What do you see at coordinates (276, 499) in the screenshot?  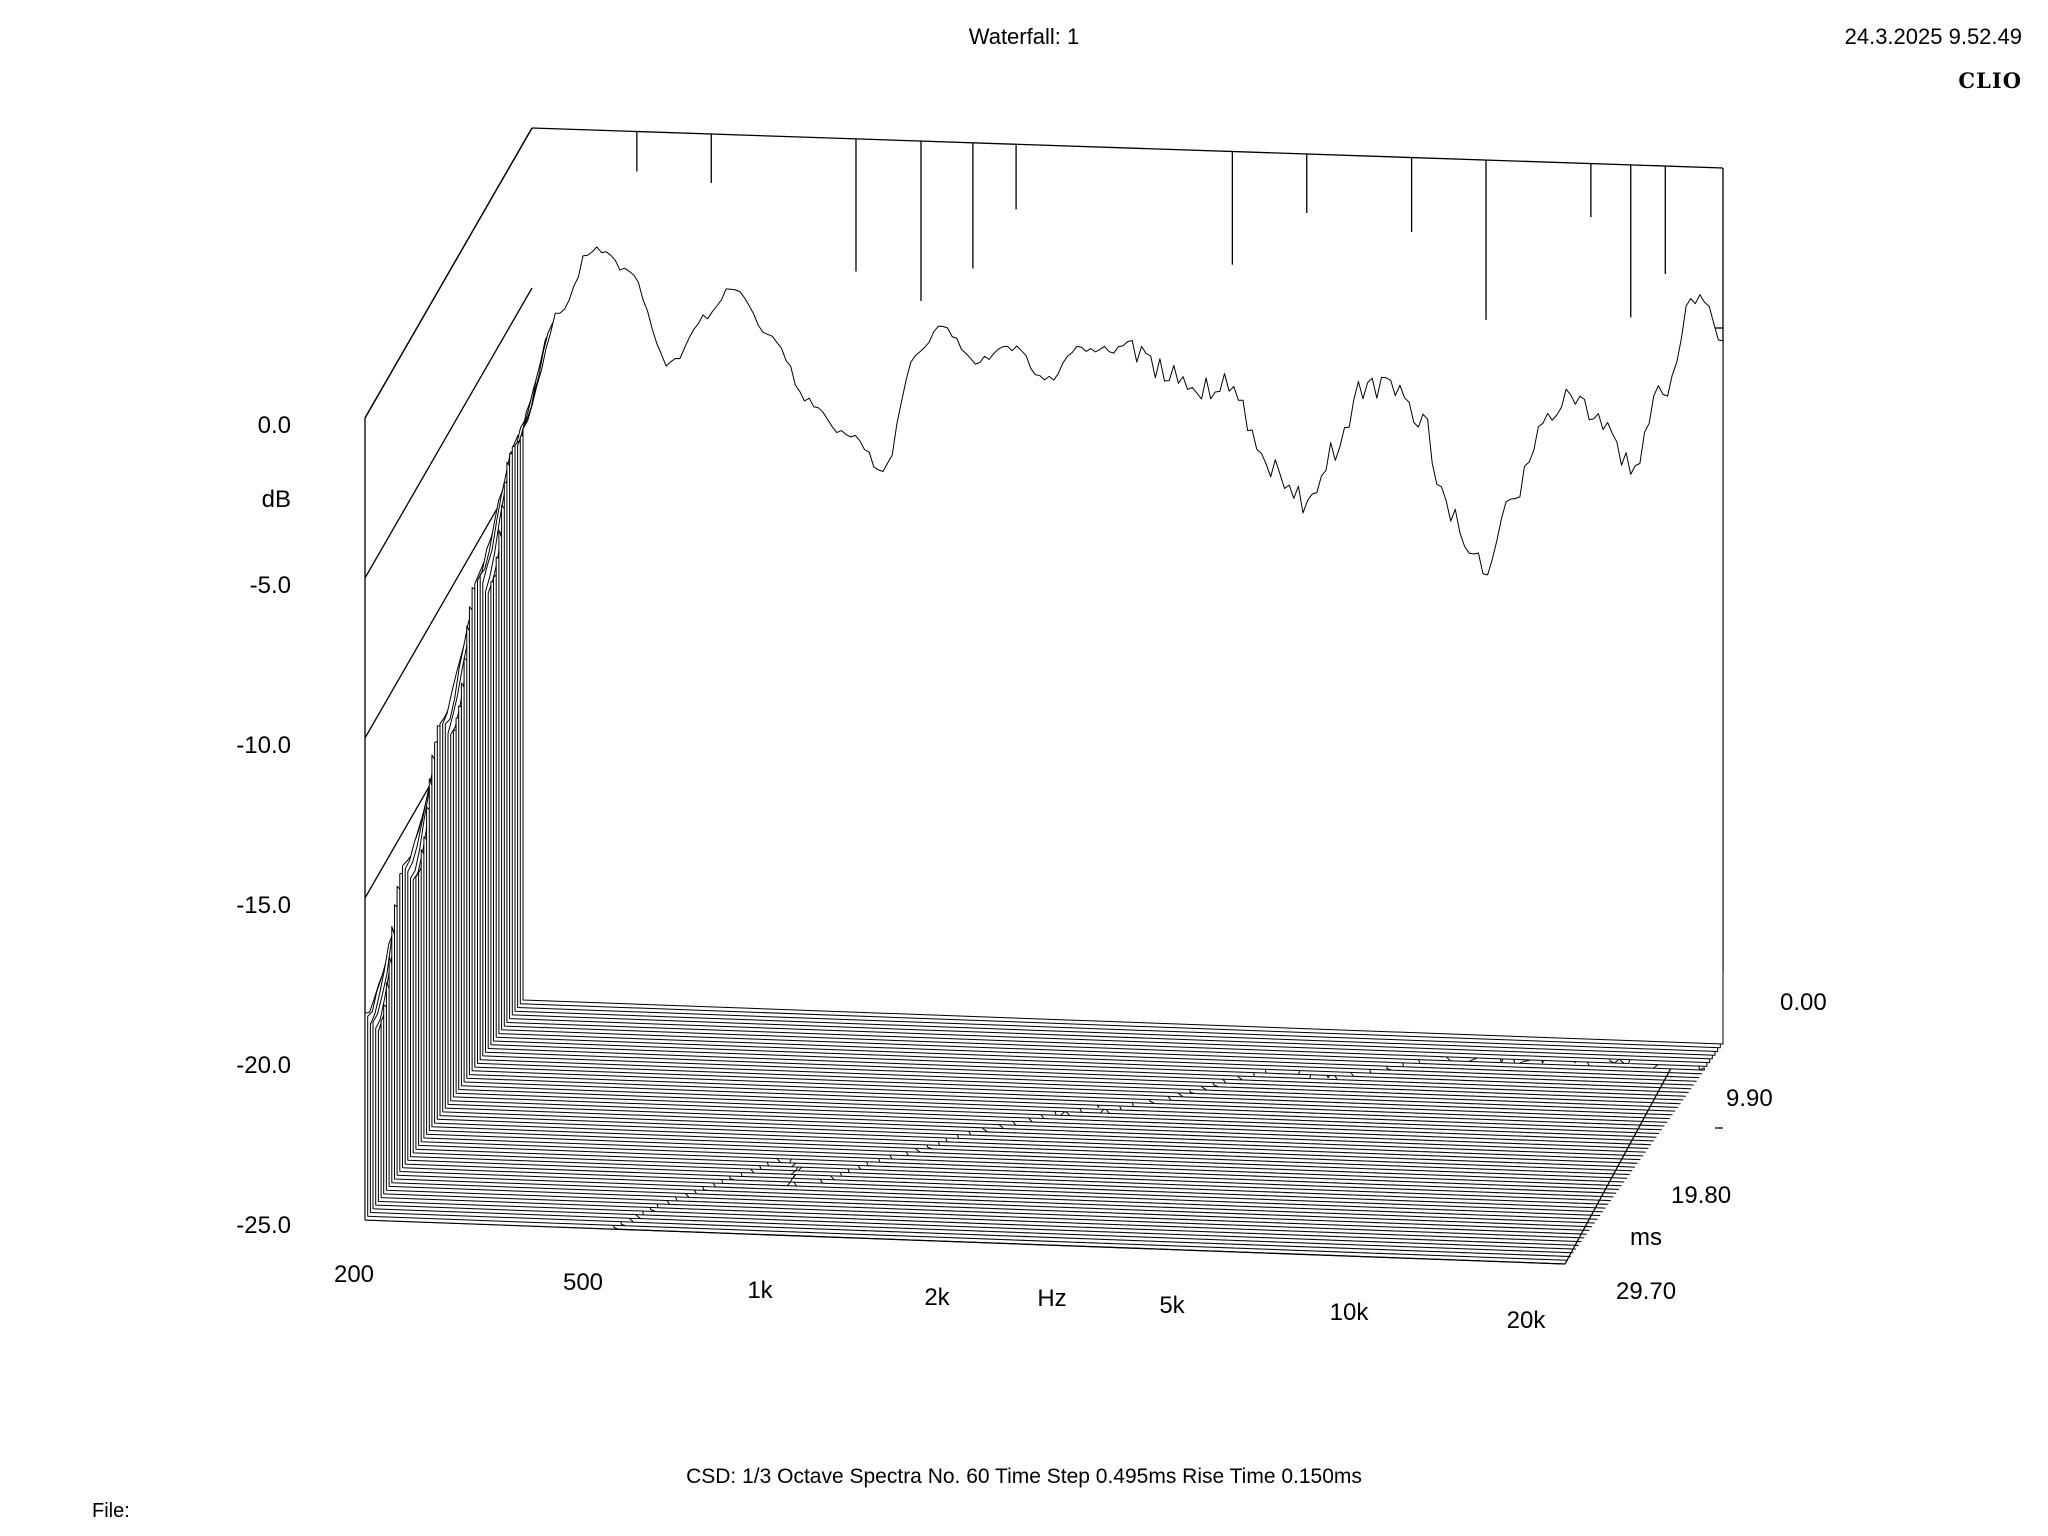 I see `y-axis-label: dB` at bounding box center [276, 499].